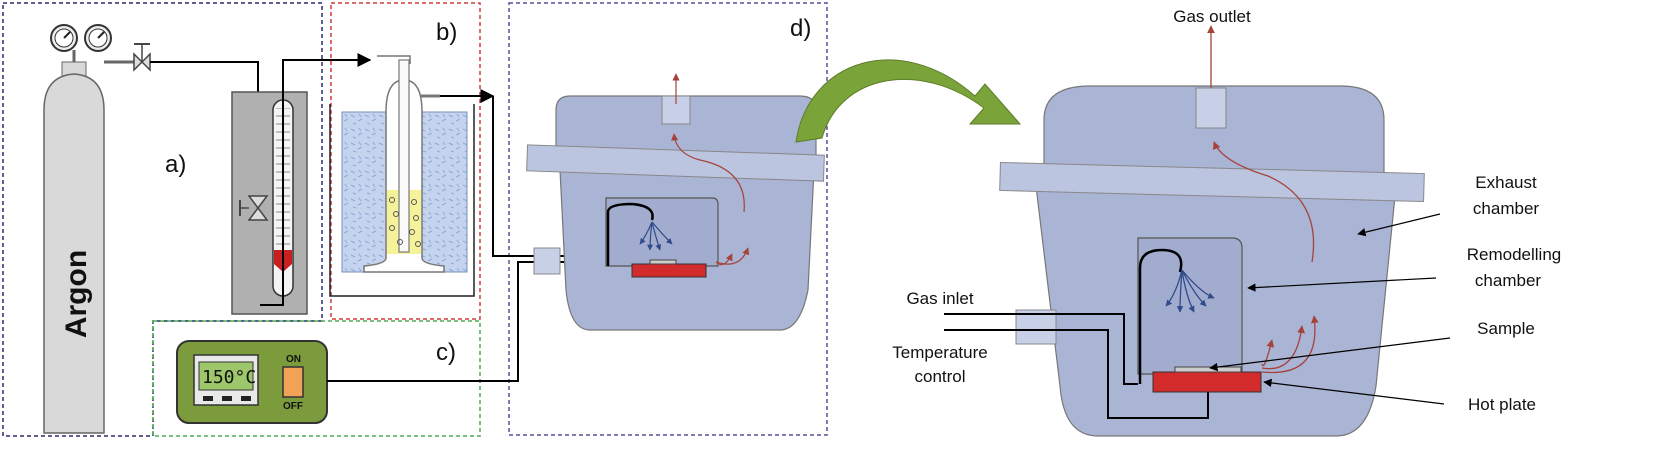 Image resolution: width=1658 pixels, height=464 pixels. I want to click on sample-label: Sample, so click(1506, 328).